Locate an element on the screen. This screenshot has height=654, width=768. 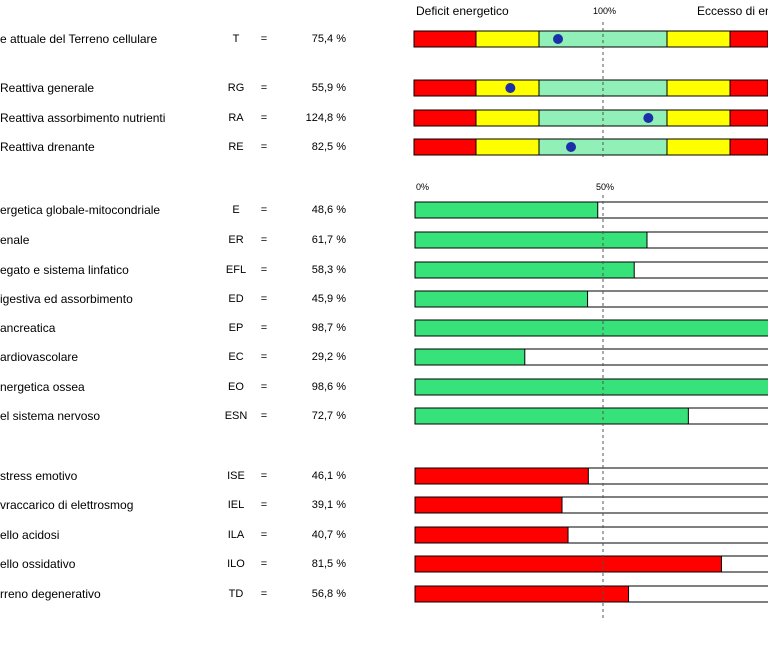
index-row-ilo-eq: = is located at coordinates (264, 564).